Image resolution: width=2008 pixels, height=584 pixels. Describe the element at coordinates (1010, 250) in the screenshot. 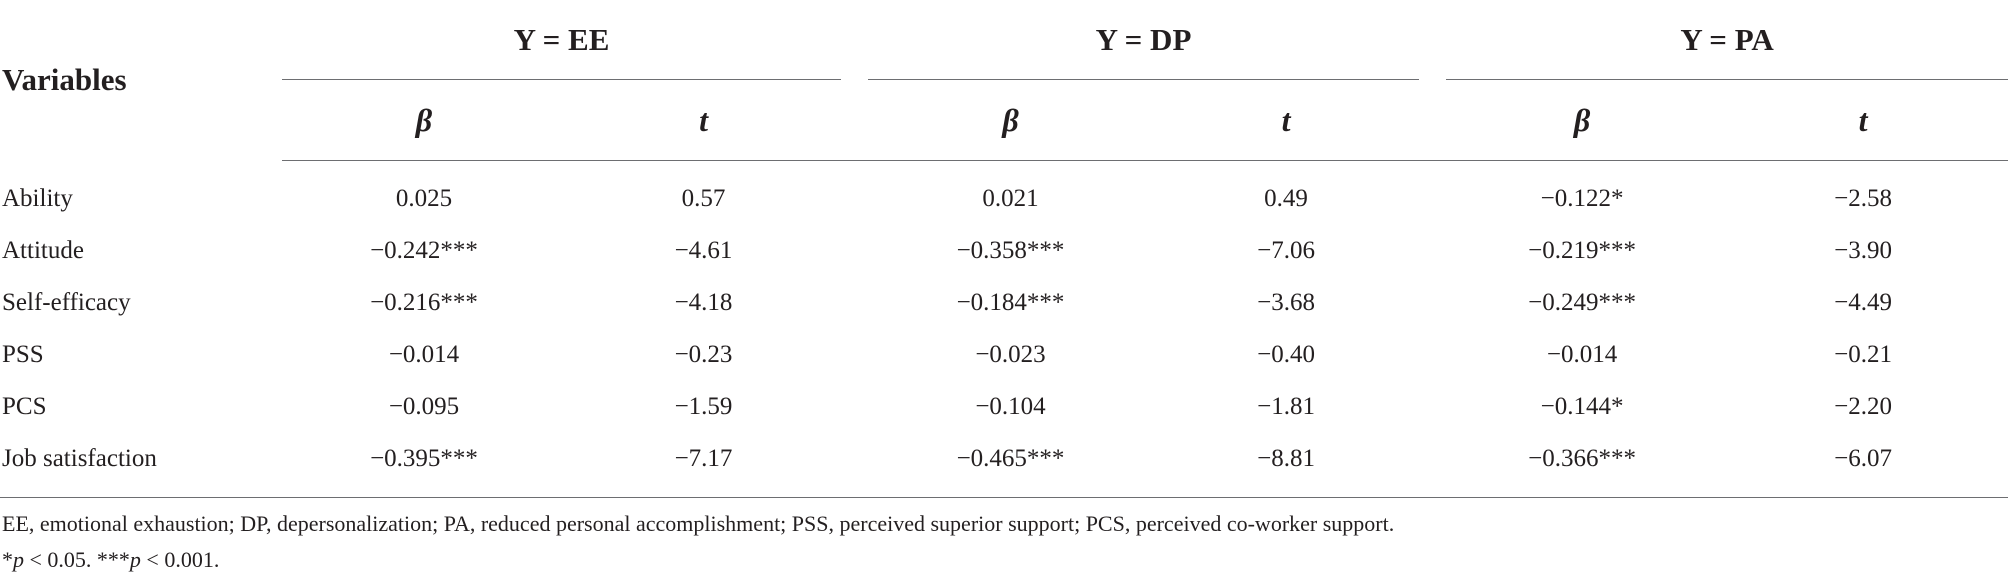

I see `cell-value: −0.358***` at that location.